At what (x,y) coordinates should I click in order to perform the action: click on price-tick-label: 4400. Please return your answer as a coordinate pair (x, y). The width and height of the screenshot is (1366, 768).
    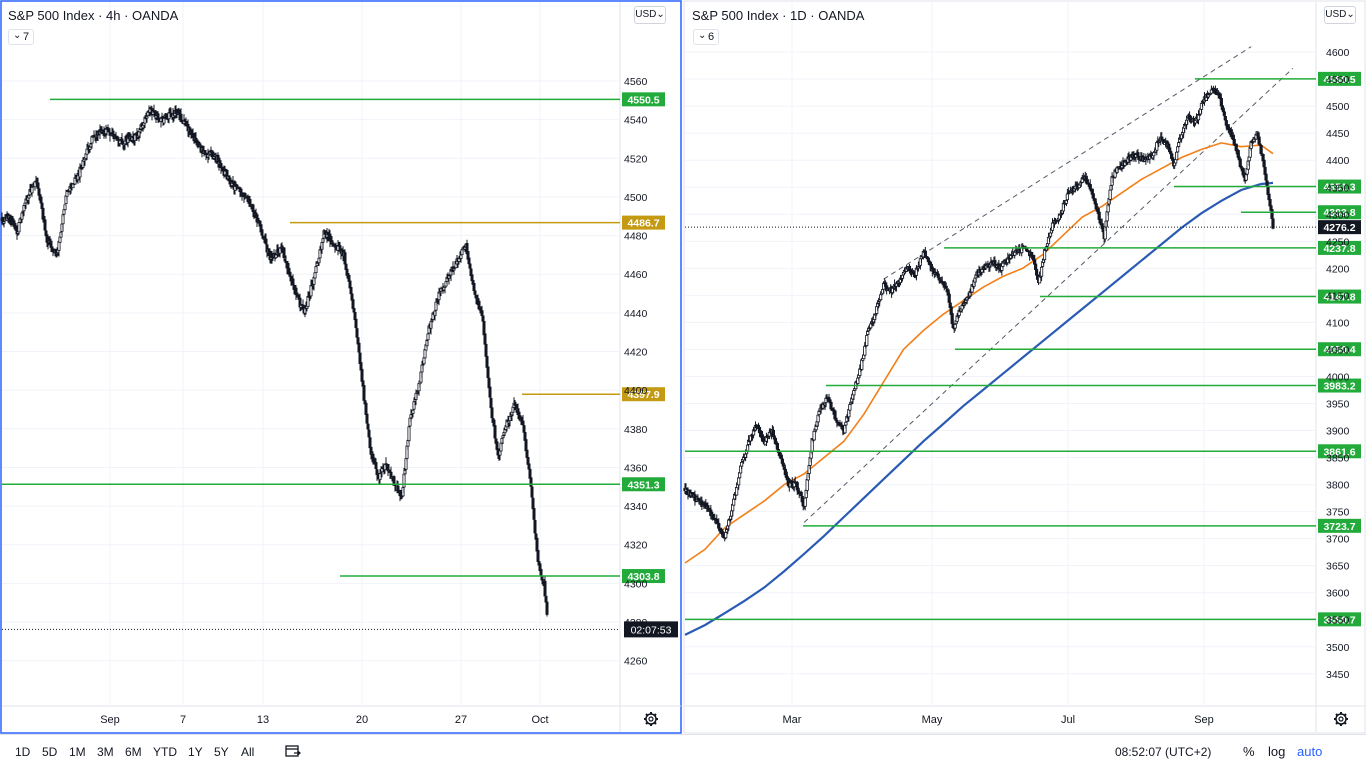
    Looking at the image, I should click on (636, 391).